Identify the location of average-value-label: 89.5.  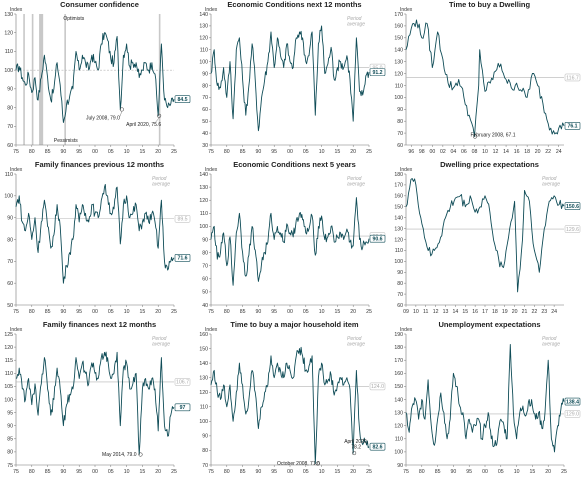
(182, 220).